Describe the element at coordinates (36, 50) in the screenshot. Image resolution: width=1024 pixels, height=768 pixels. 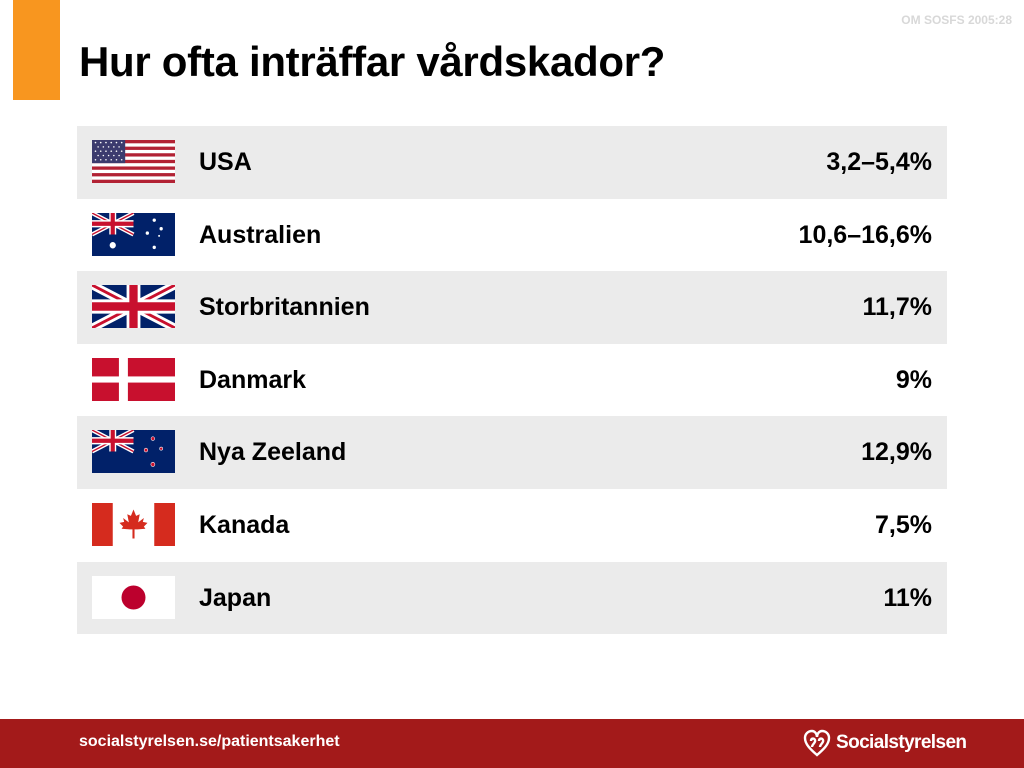
I see `accent-bar` at that location.